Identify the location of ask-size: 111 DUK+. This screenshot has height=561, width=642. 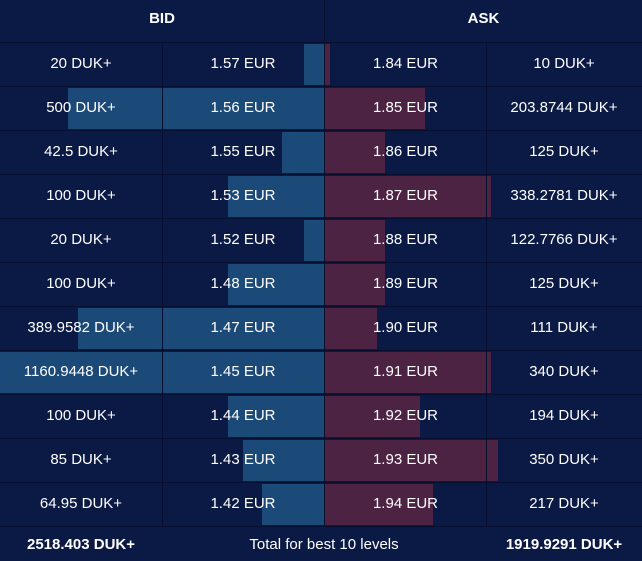
(564, 327).